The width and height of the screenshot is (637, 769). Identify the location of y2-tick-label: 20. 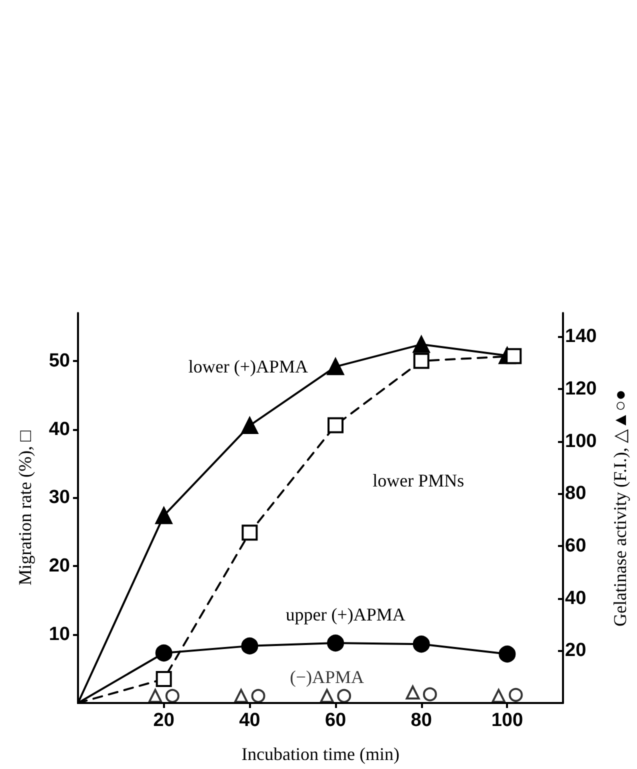
(575, 651).